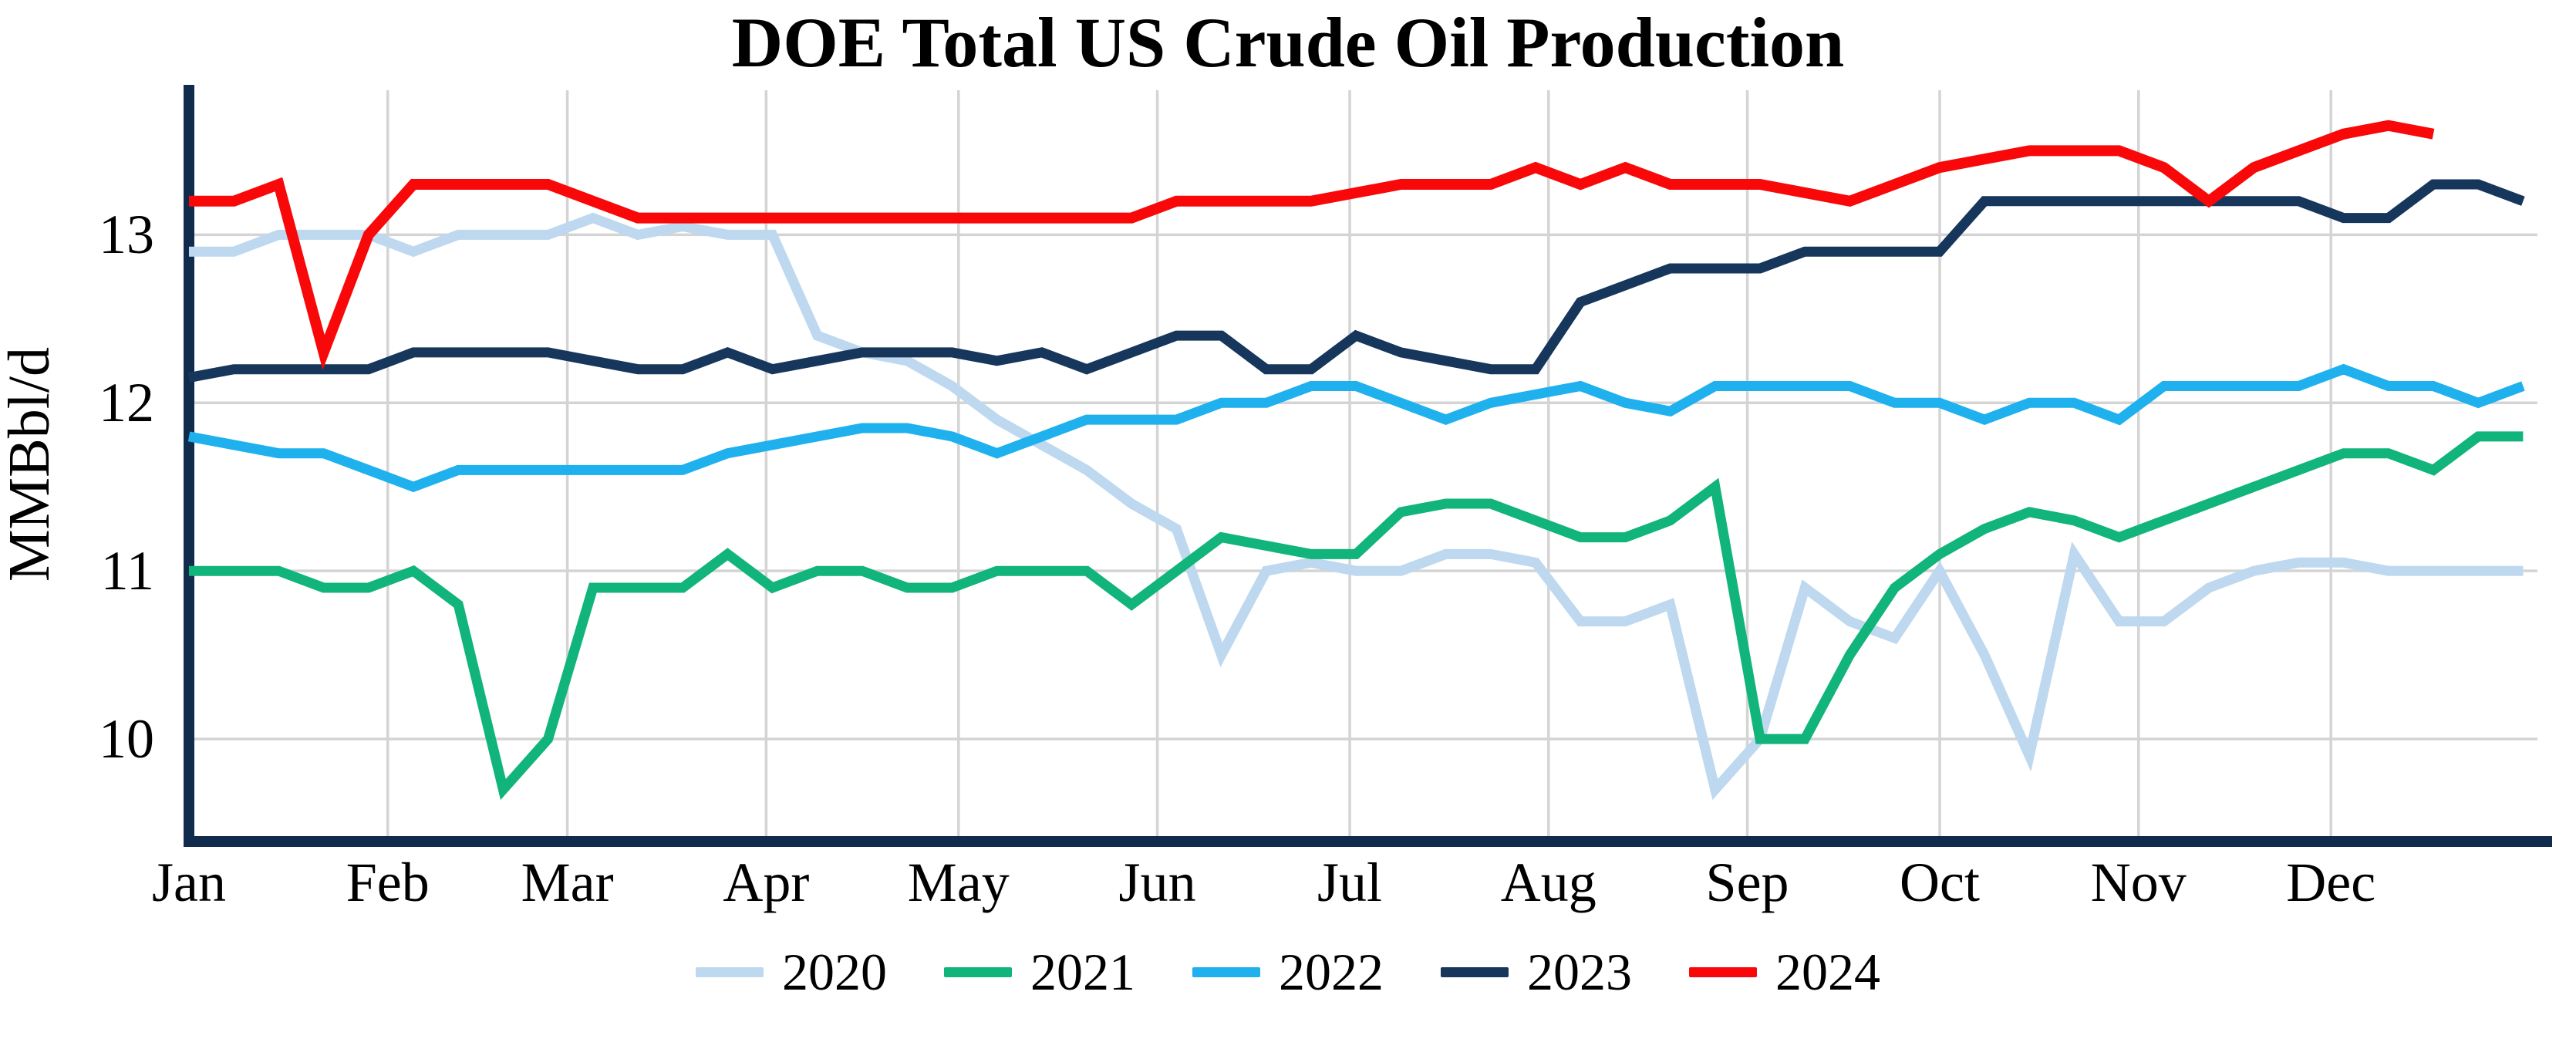  I want to click on legend-item-2024: 2024, so click(1784, 972).